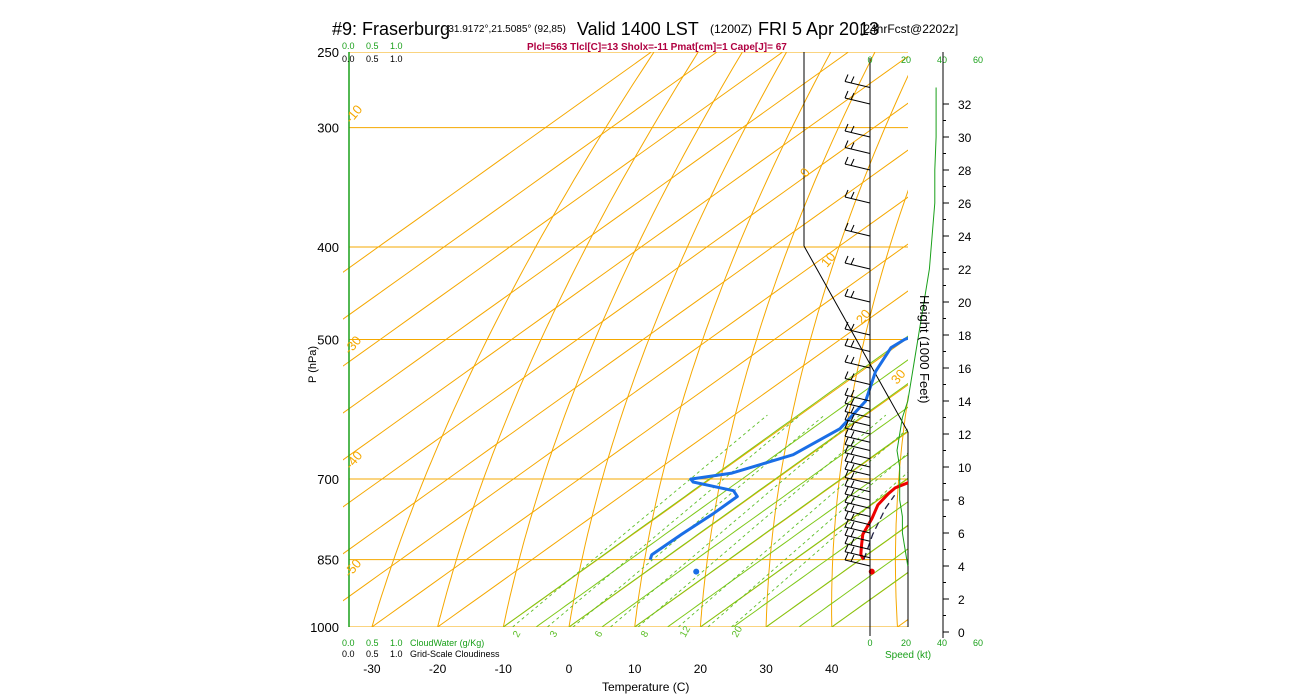 The image size is (1300, 700). Describe the element at coordinates (828, 259) in the screenshot. I see `isotherm-label: 10` at that location.